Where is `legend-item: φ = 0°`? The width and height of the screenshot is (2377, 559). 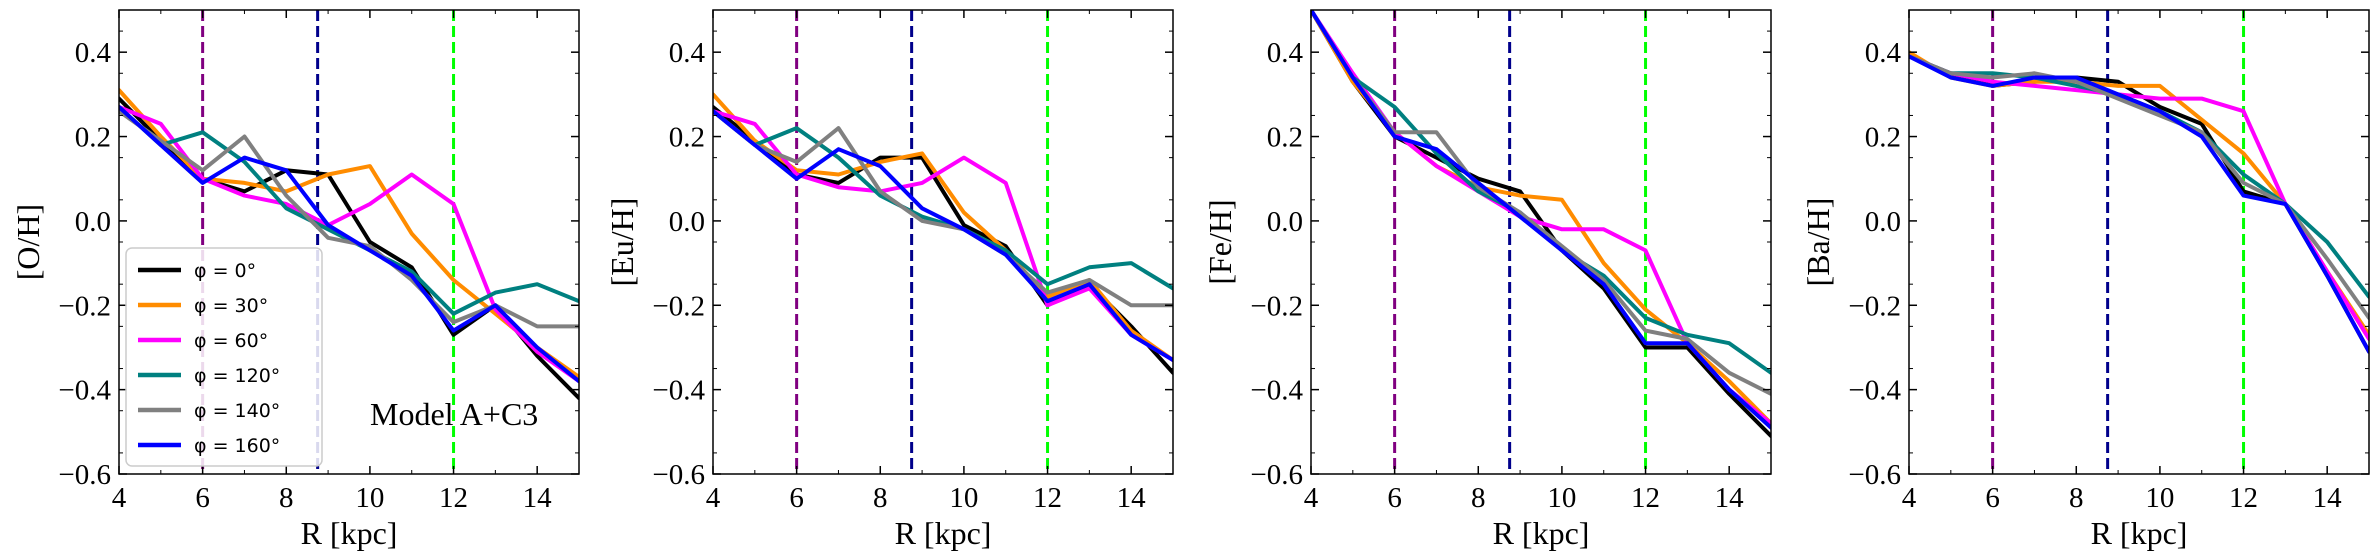 legend-item: φ = 0° is located at coordinates (197, 271).